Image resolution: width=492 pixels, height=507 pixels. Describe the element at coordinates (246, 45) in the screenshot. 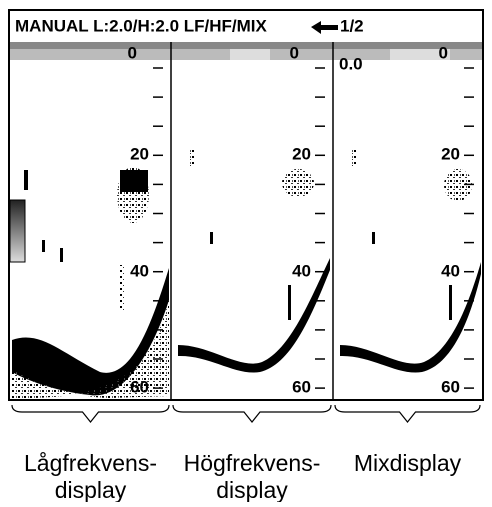

I see `top-band` at that location.